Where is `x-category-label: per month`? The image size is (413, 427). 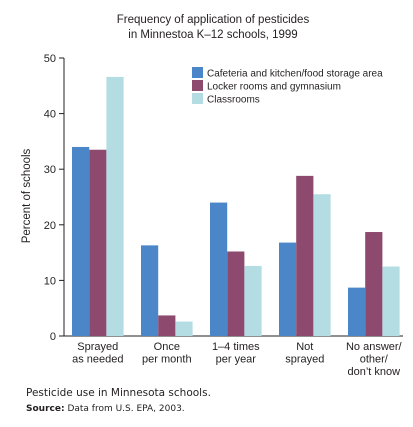 x-category-label: per month is located at coordinates (167, 360).